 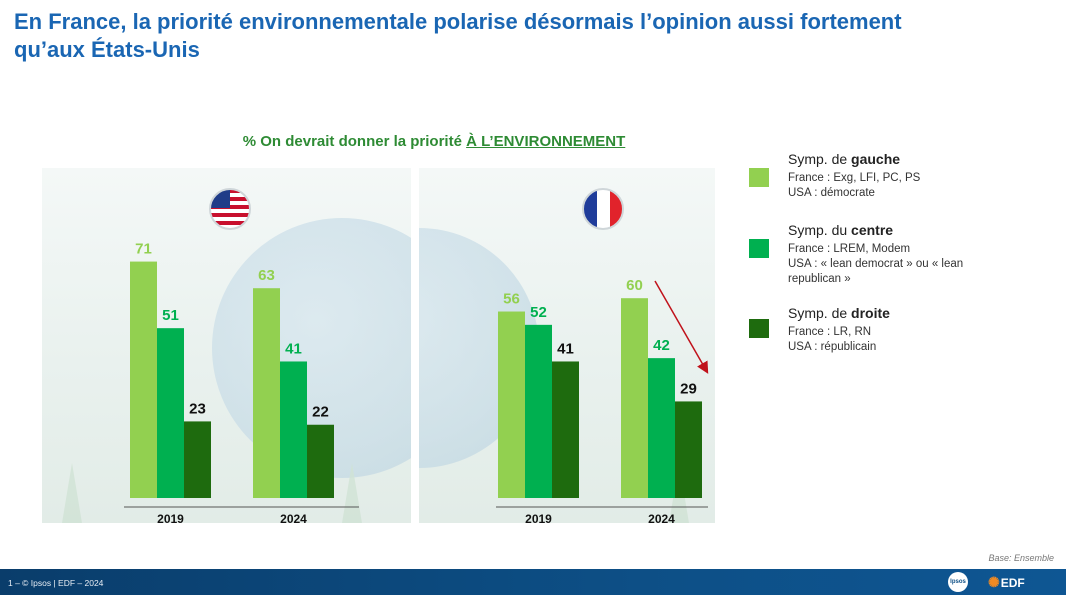 I want to click on decrease-arrow-annotation, so click(x=681, y=327).